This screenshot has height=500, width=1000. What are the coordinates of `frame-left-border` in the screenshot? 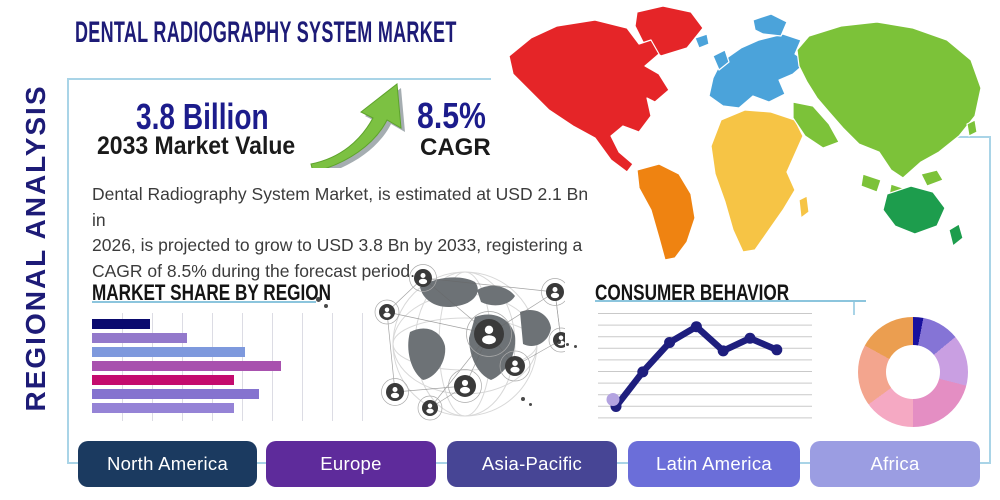 It's located at (68, 271).